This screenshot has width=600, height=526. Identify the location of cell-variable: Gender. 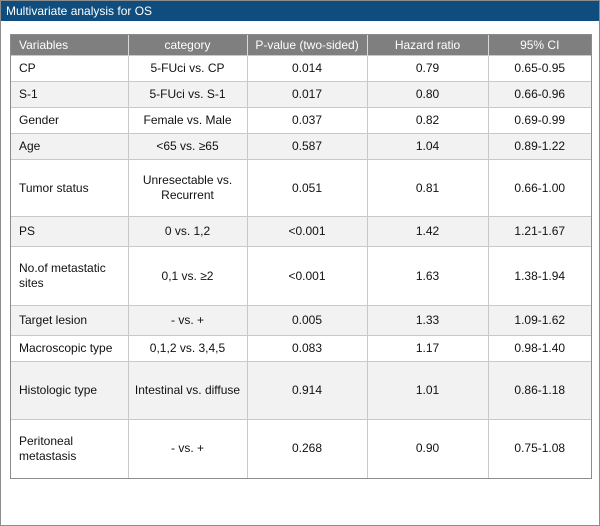
(69, 120).